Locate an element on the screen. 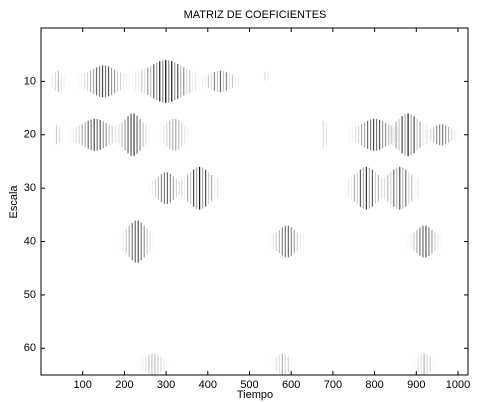 This screenshot has width=477, height=402. x-tick-label: 900 is located at coordinates (416, 385).